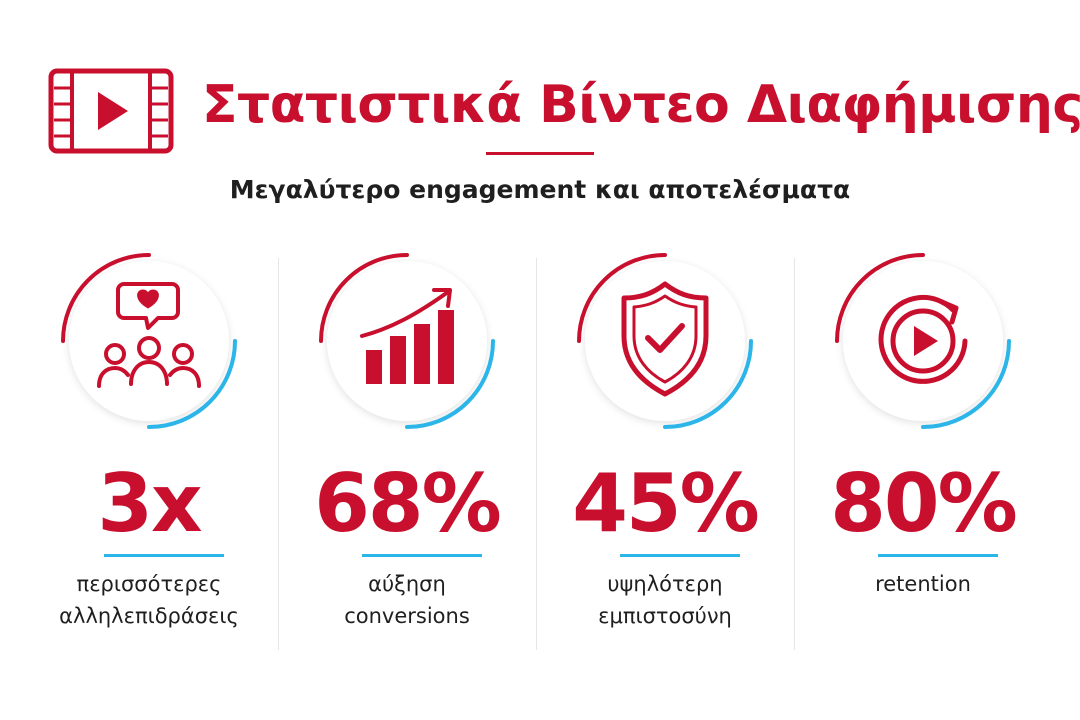 The width and height of the screenshot is (1080, 720). What do you see at coordinates (407, 584) in the screenshot?
I see `stat-label-line: αύξηση` at bounding box center [407, 584].